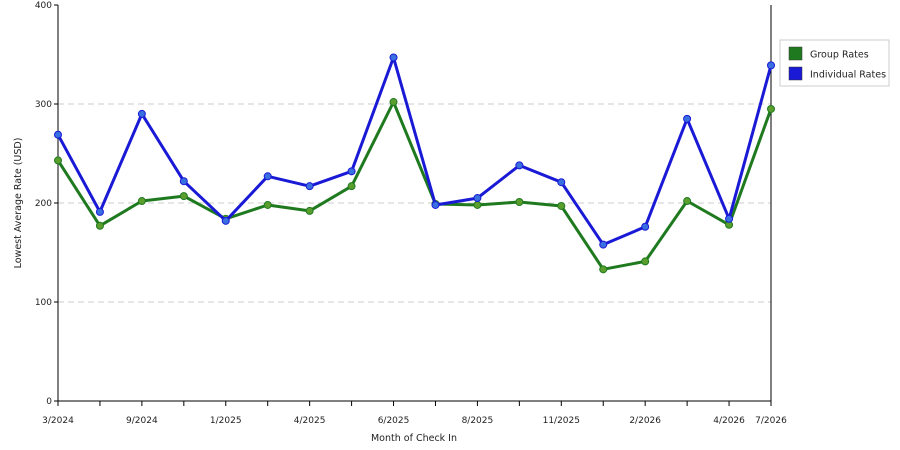  I want to click on y-tick-label: 400, so click(43, 6).